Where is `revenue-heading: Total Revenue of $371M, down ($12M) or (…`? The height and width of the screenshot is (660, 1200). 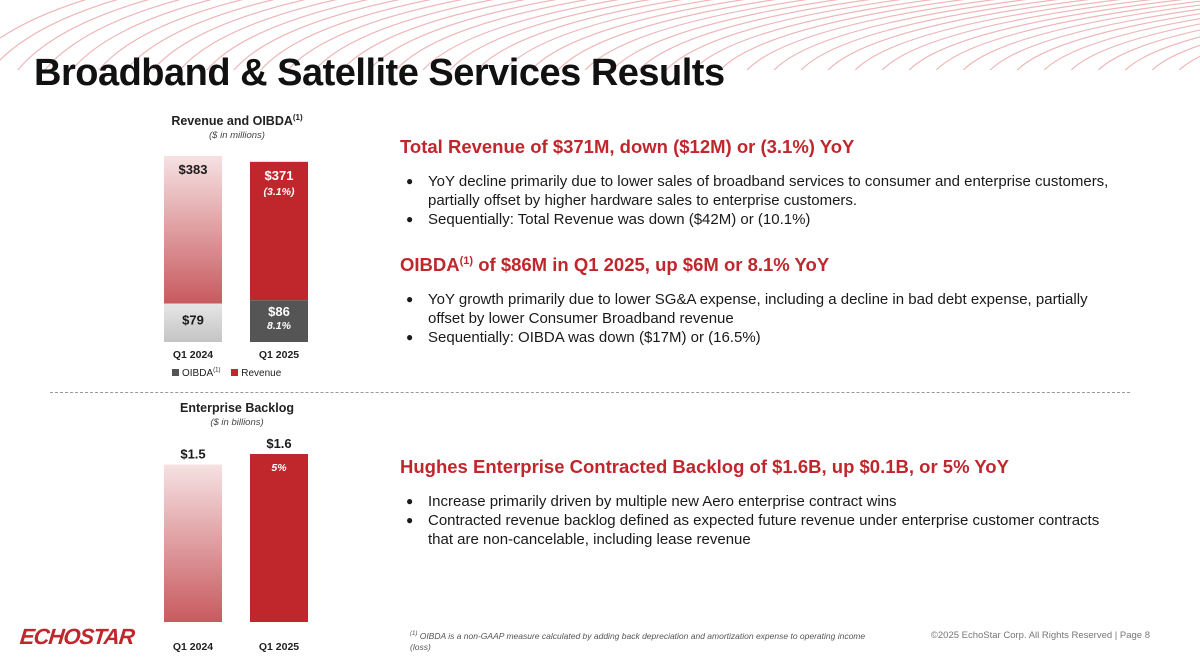 revenue-heading: Total Revenue of $371M, down ($12M) or (… is located at coordinates (627, 146).